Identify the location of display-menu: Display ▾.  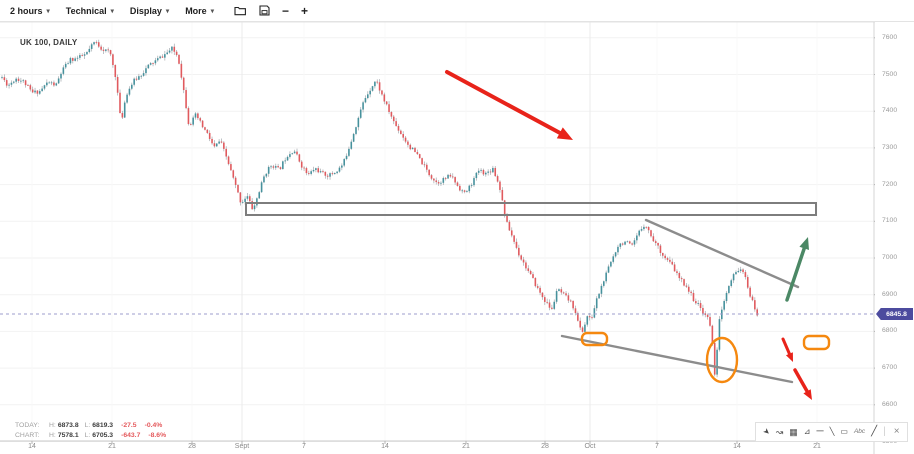
(149, 11).